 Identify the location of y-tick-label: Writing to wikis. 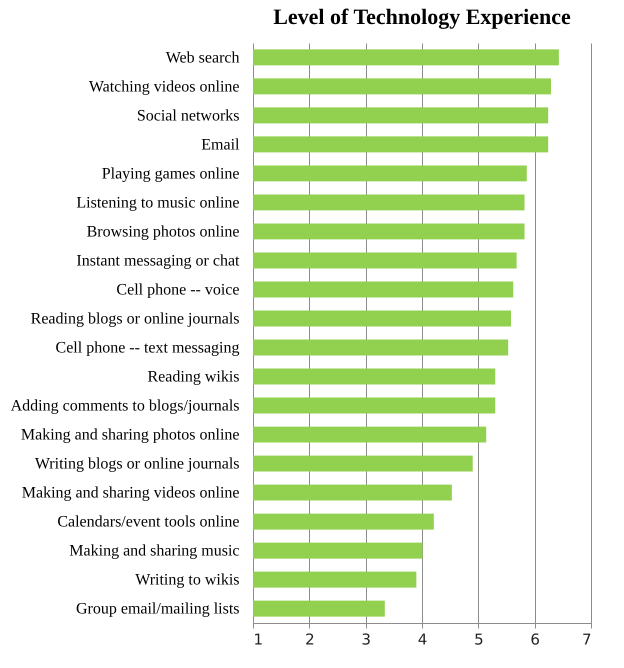
(187, 580).